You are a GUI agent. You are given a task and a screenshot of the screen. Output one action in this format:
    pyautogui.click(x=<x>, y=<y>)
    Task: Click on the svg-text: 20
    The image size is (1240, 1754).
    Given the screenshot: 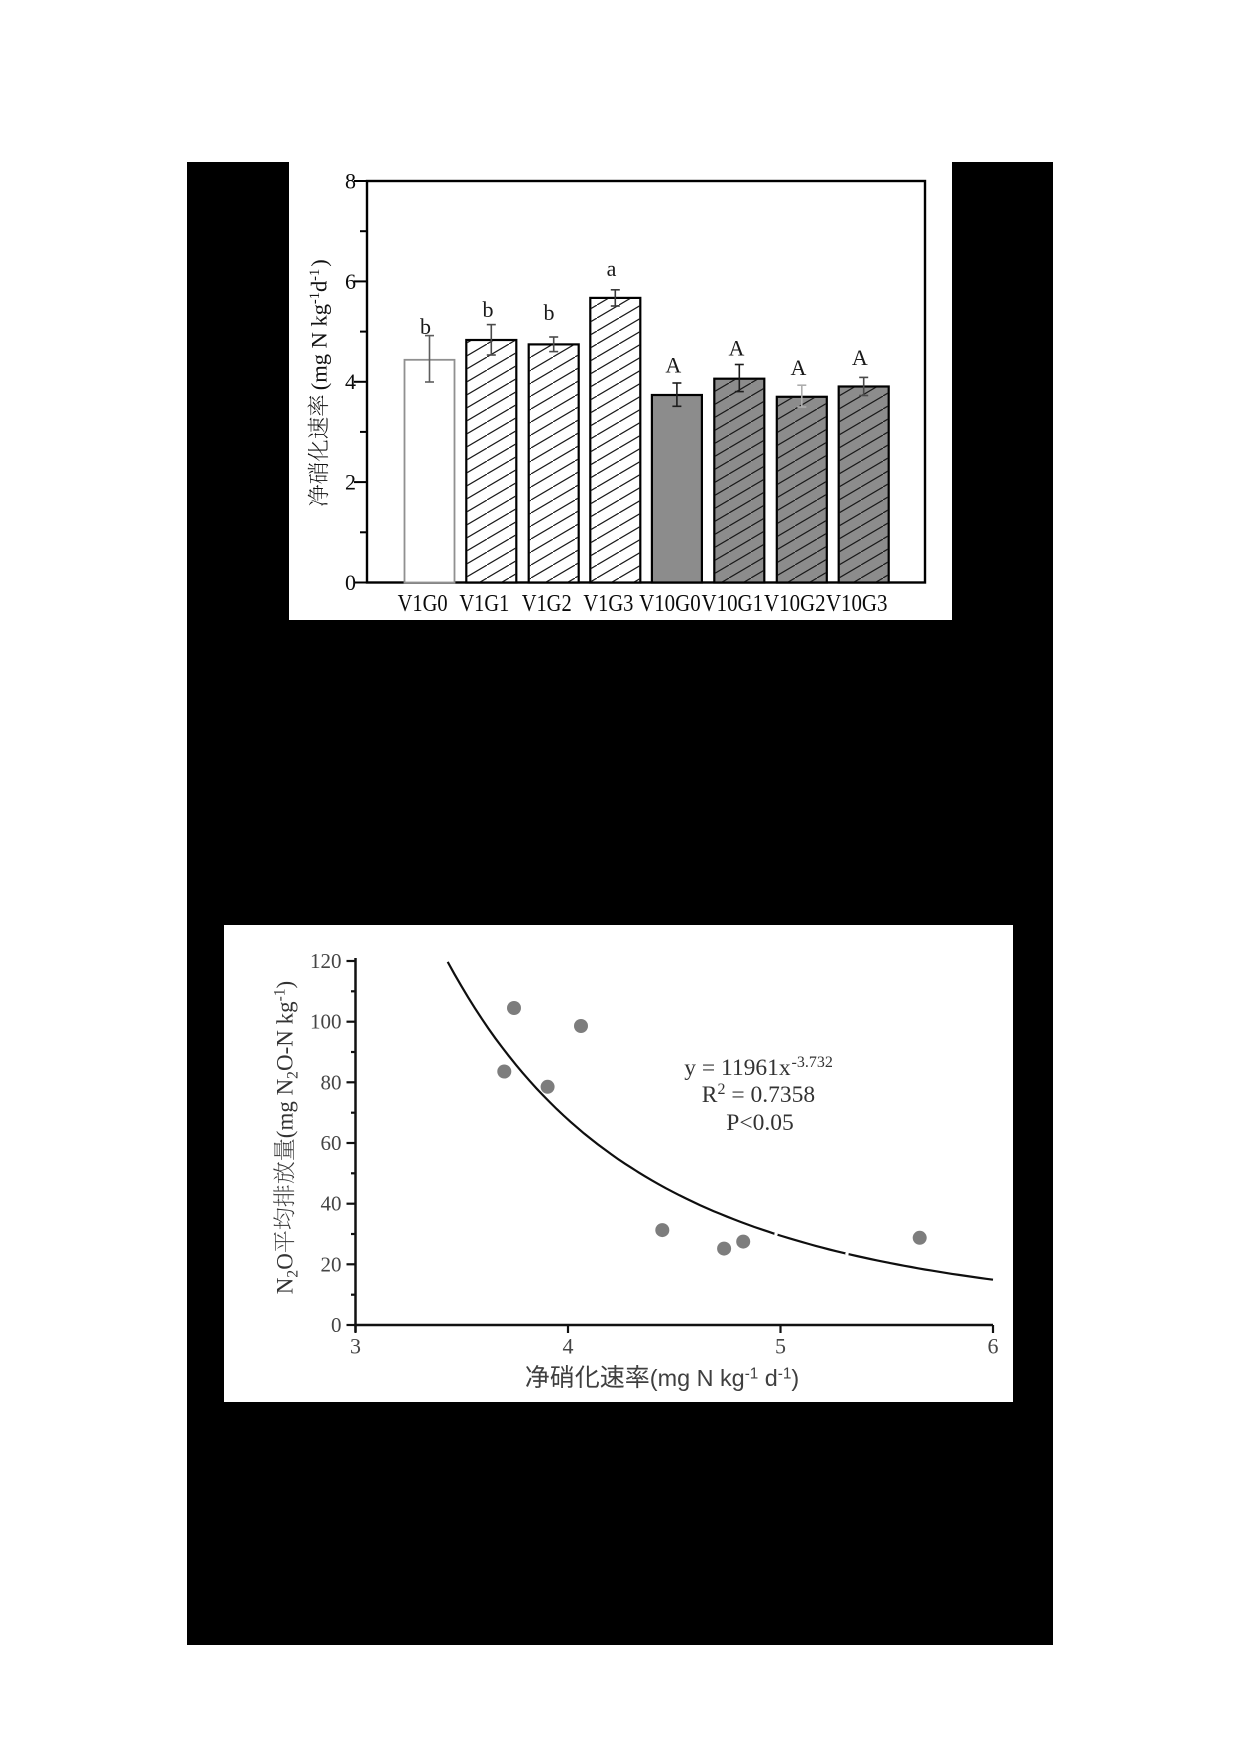 What is the action you would take?
    pyautogui.click(x=331, y=1264)
    